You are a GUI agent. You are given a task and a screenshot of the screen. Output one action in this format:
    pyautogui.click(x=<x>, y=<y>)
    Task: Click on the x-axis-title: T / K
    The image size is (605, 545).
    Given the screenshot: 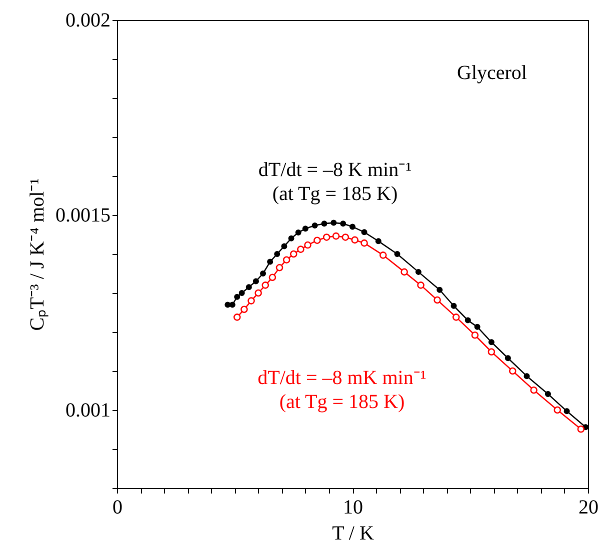 What is the action you would take?
    pyautogui.click(x=353, y=533)
    